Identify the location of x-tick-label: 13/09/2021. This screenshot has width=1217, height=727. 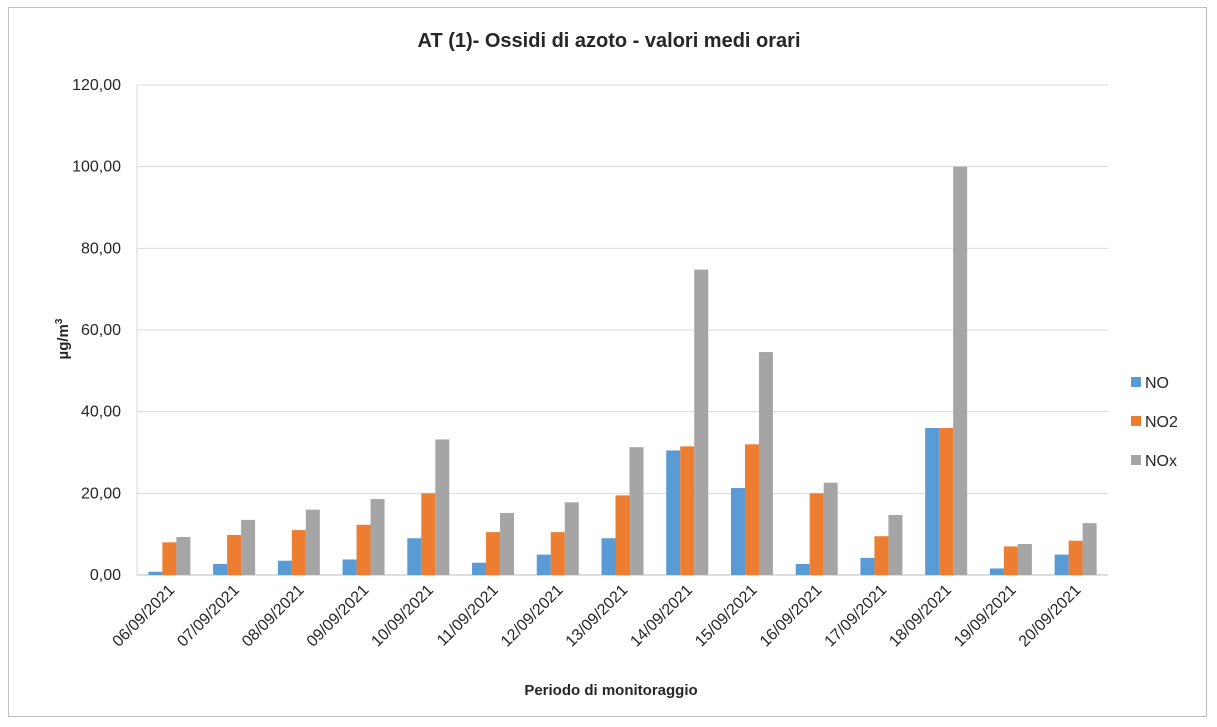
(597, 616).